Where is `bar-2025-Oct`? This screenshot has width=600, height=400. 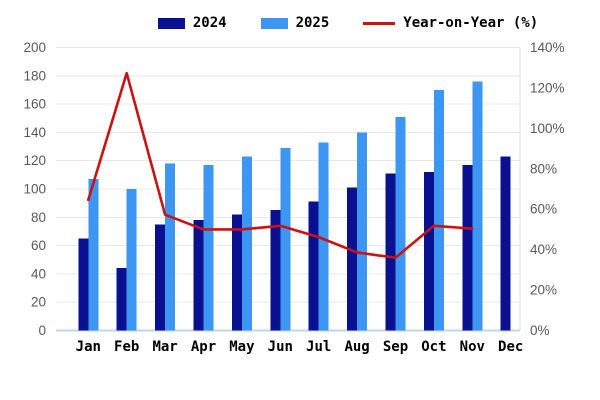
bar-2025-Oct is located at coordinates (438, 210).